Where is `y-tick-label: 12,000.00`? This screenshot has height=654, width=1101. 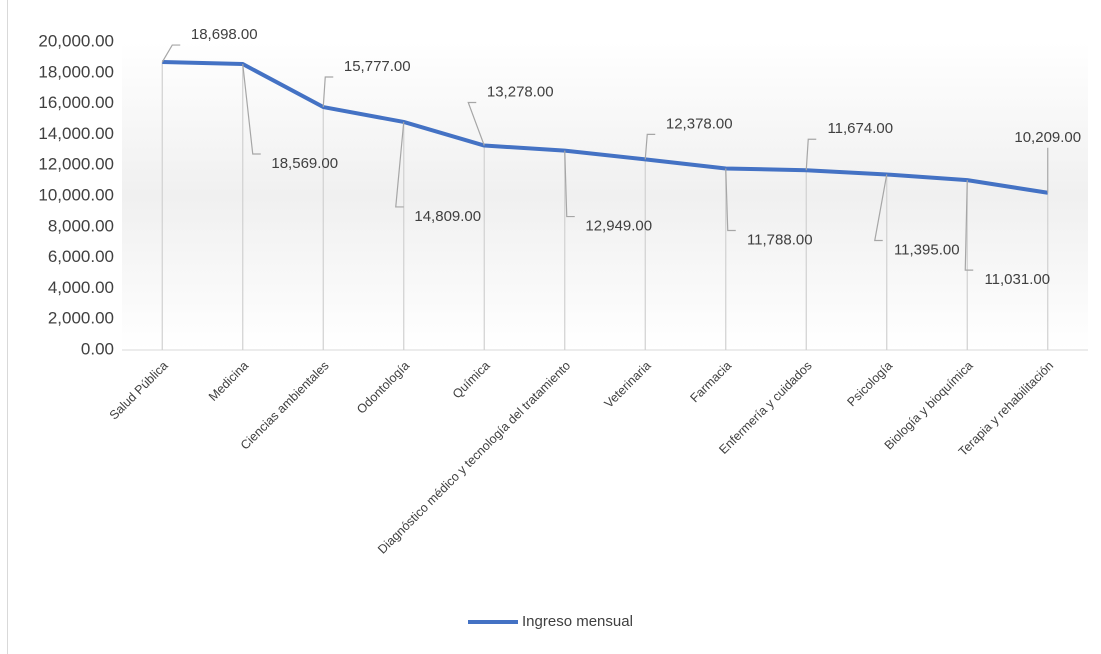
y-tick-label: 12,000.00 is located at coordinates (76, 164).